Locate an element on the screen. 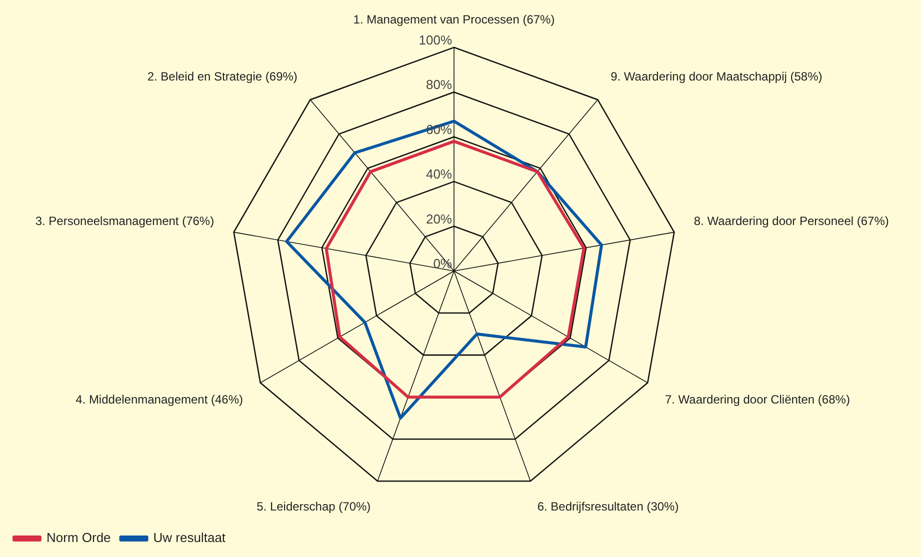 The width and height of the screenshot is (921, 557). spoke-label: 9. Waardering door Maatschappij (58%) is located at coordinates (716, 77).